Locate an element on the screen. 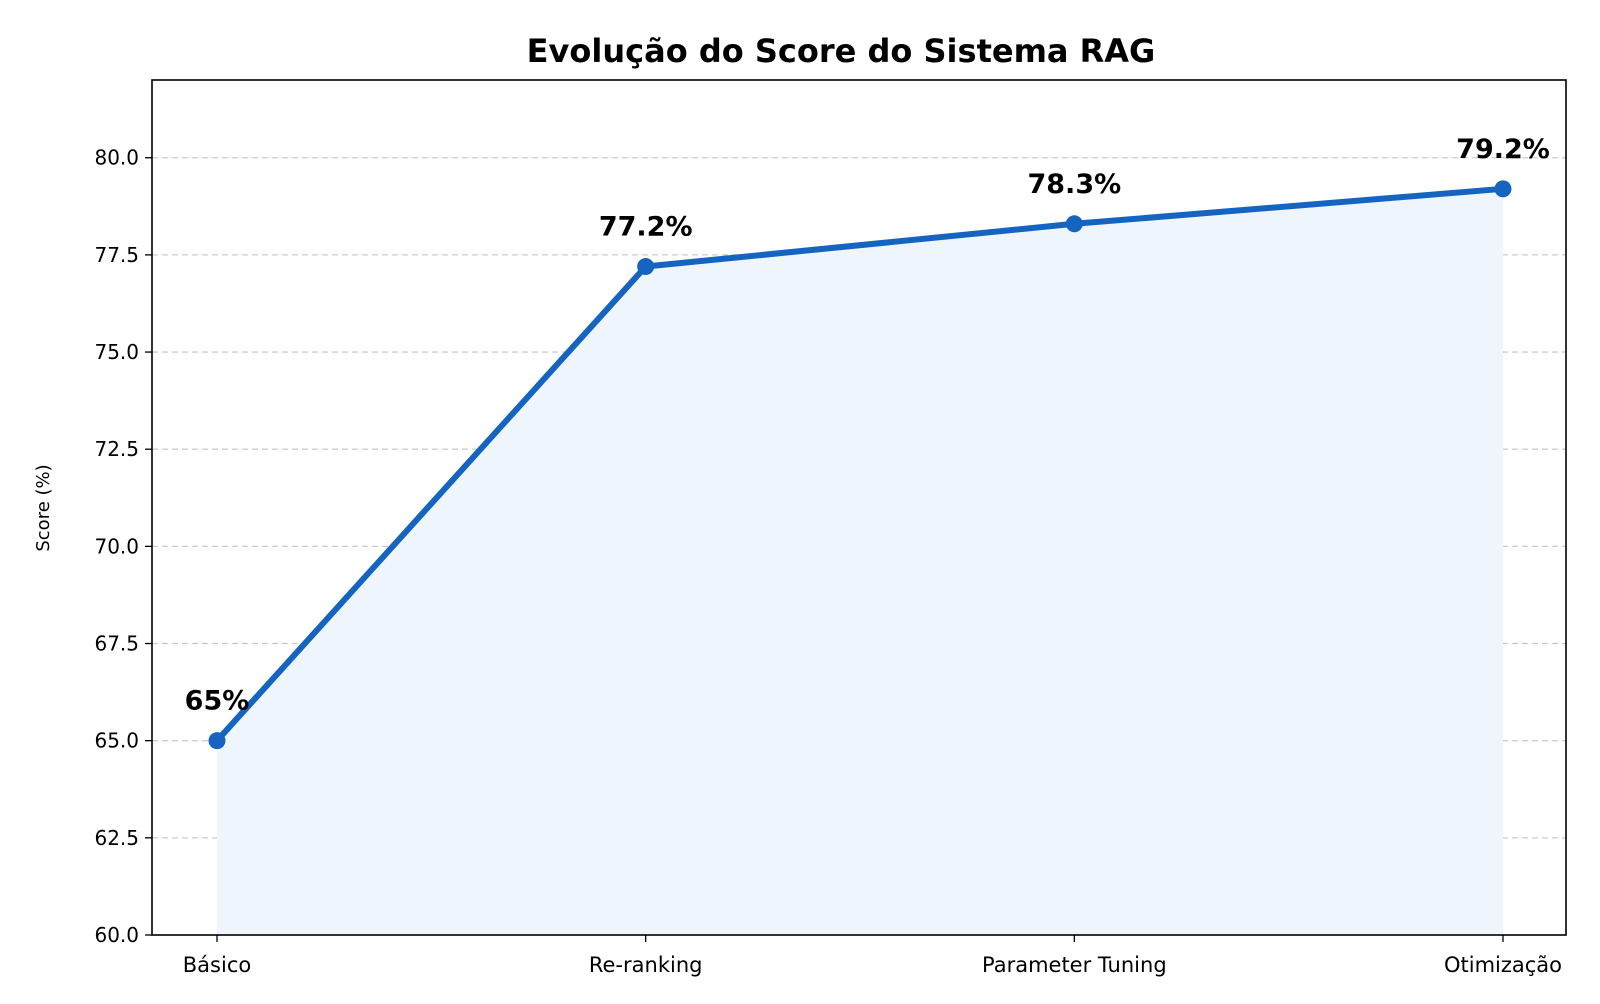 This screenshot has width=1600, height=1004. data-label: 79.2% is located at coordinates (1503, 149).